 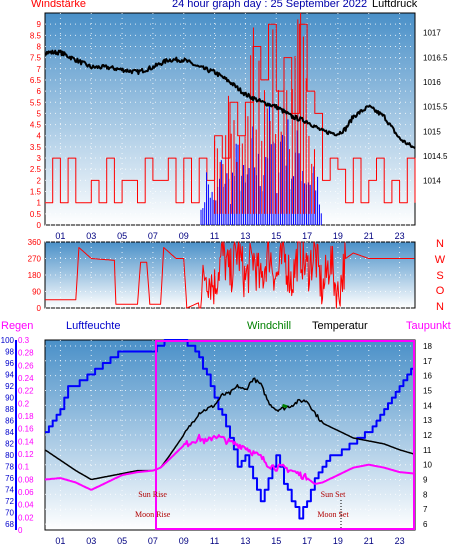 What do you see at coordinates (9, 478) in the screenshot?
I see `humidity-ytick-label: 76` at bounding box center [9, 478].